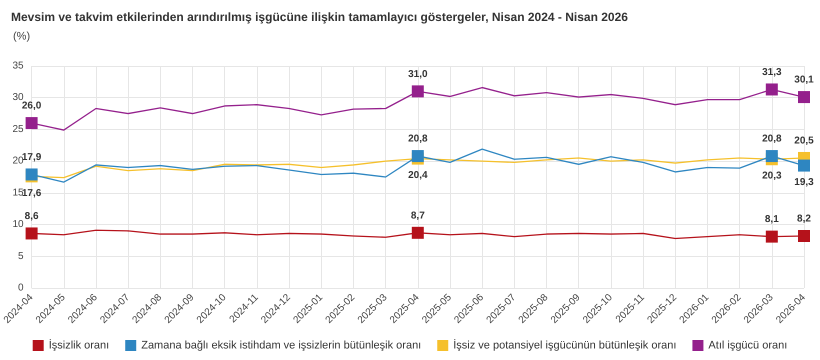 The image size is (820, 360). I want to click on y-tick-label: 35, so click(18, 66).